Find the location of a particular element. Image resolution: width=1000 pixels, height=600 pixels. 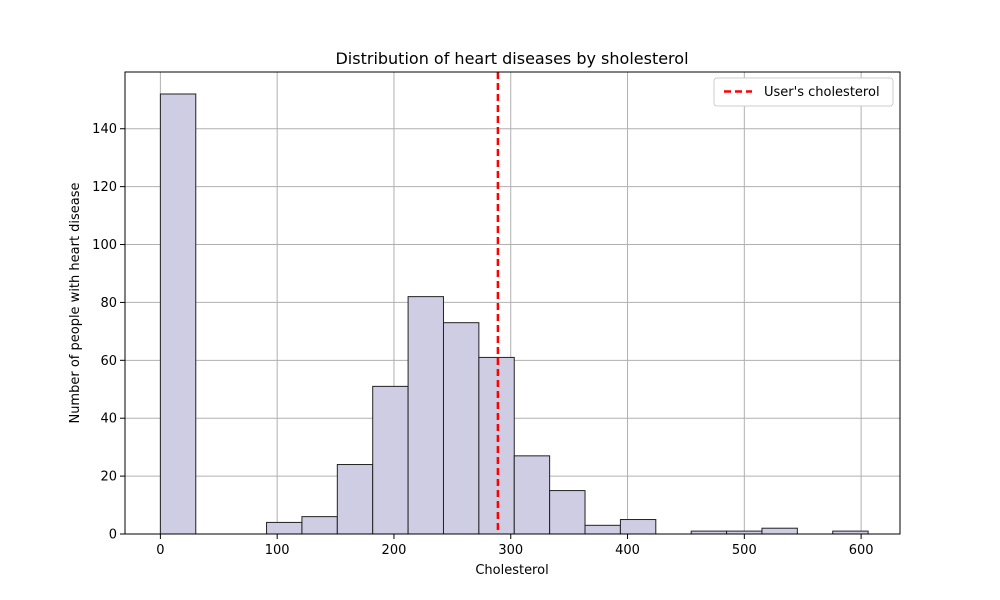

x-tick-label: 200 is located at coordinates (394, 550).